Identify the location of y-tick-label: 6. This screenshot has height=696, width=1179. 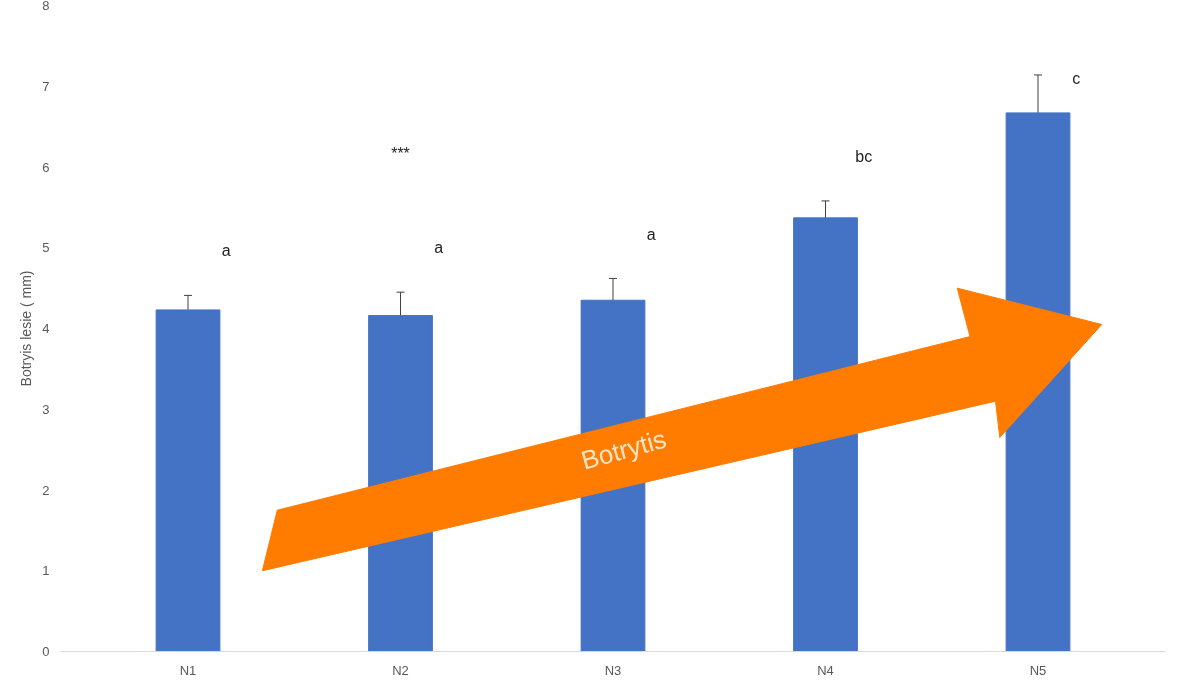
(46, 167).